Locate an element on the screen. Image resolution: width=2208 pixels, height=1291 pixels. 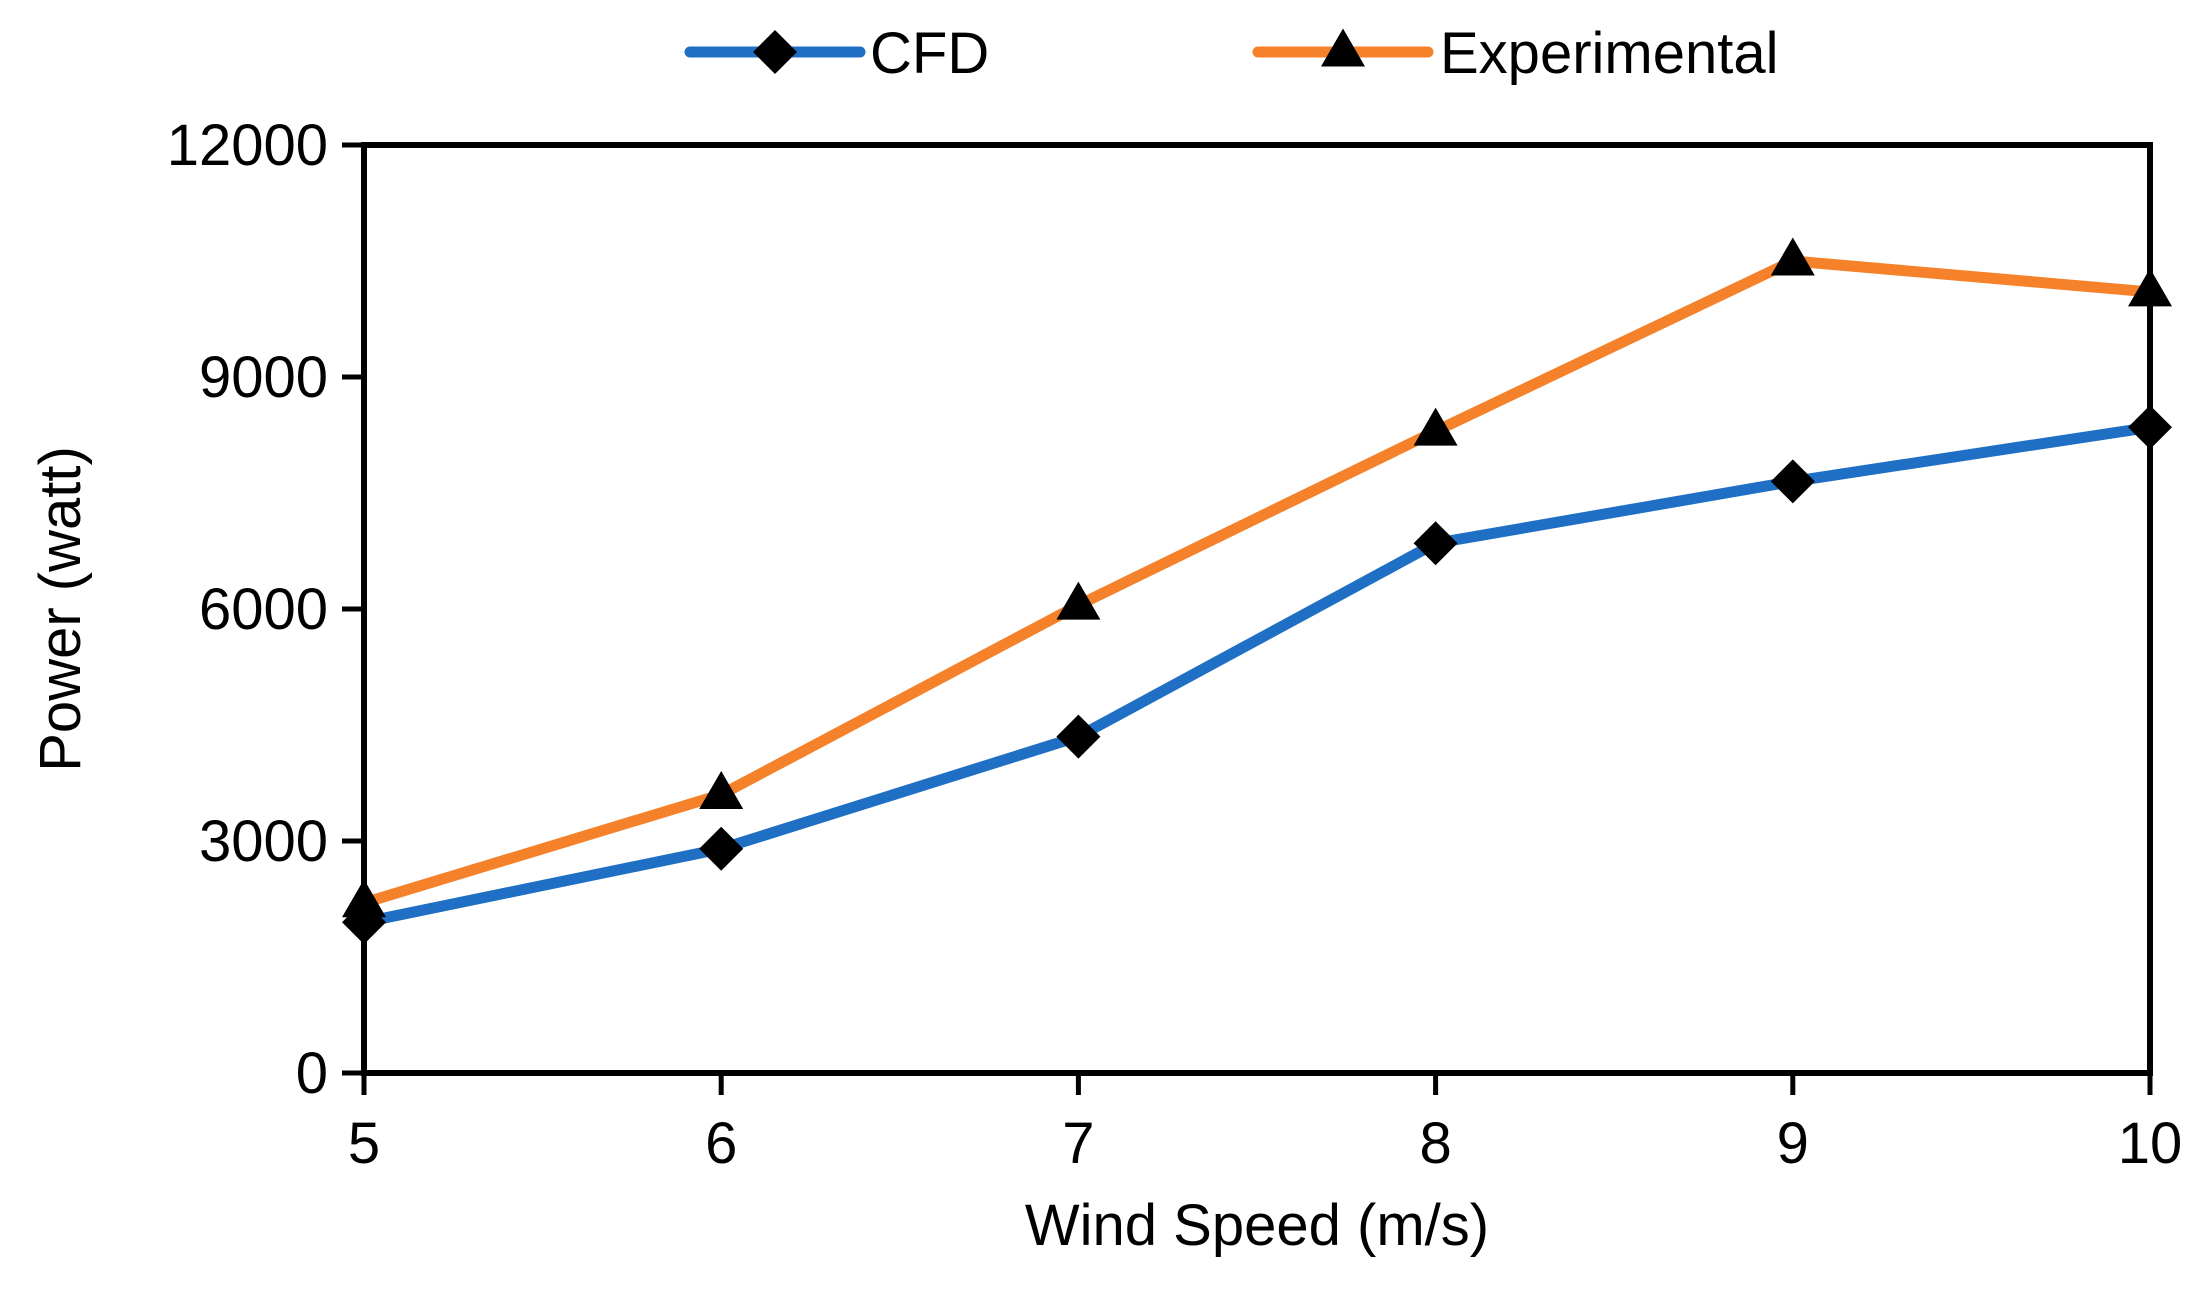
y-axis-title: Power (watt) is located at coordinates (60, 609).